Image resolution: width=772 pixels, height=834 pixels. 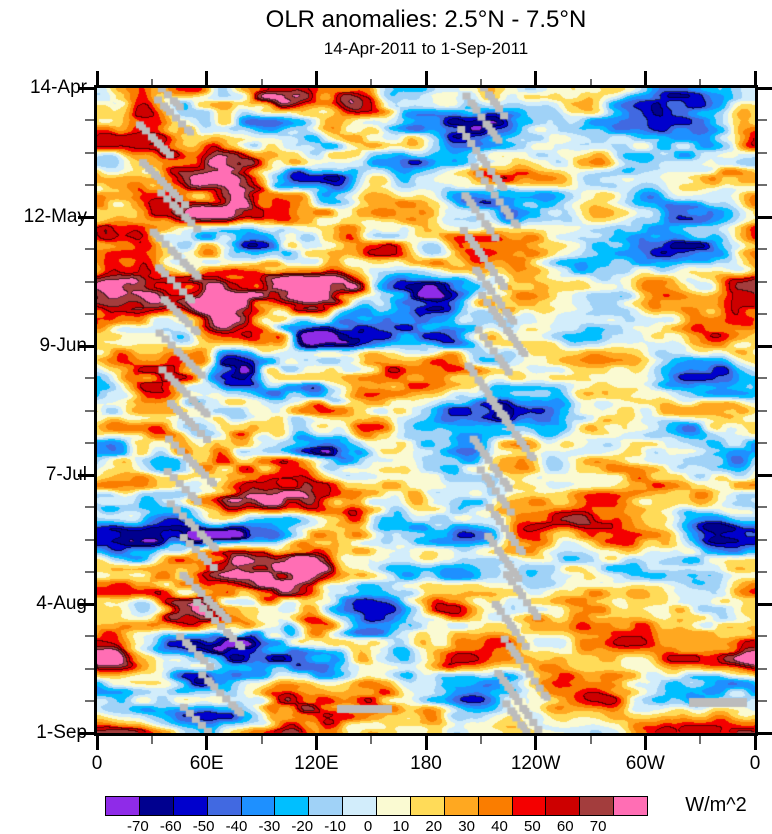 What do you see at coordinates (316, 763) in the screenshot?
I see `x-axis-tick-label: 120E` at bounding box center [316, 763].